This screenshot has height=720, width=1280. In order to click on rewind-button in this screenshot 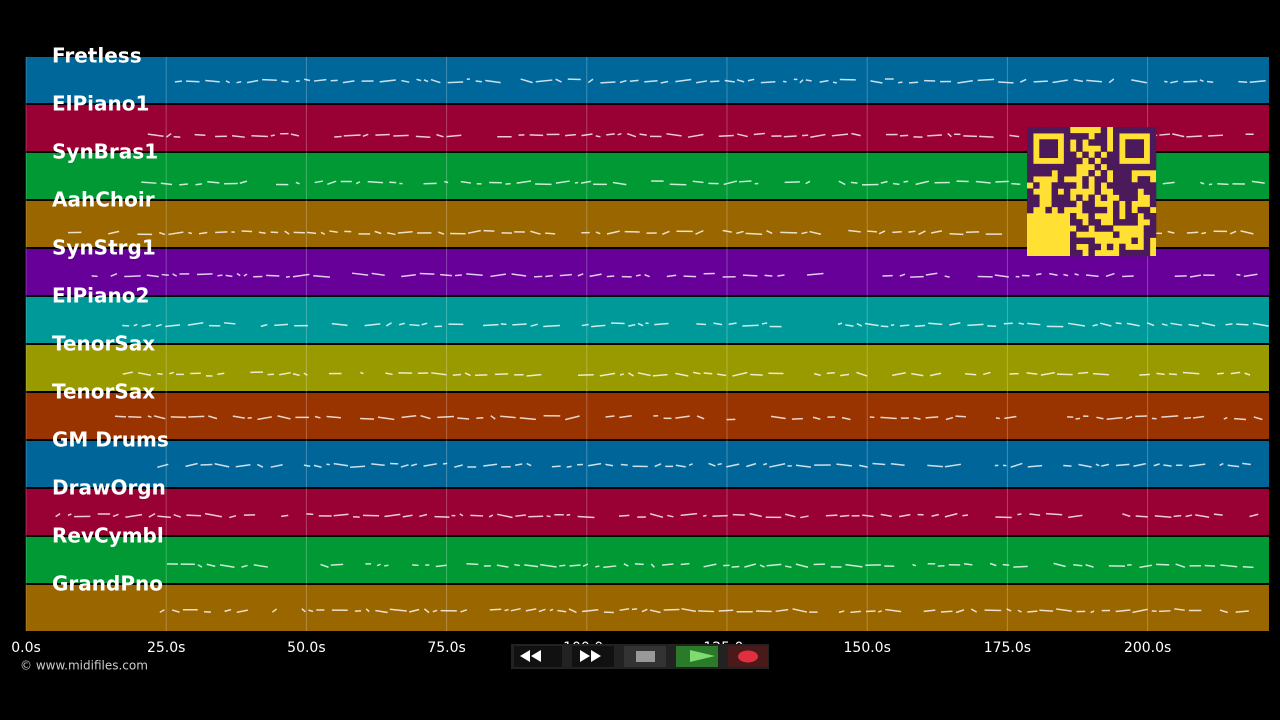, I will do `click(538, 656)`.